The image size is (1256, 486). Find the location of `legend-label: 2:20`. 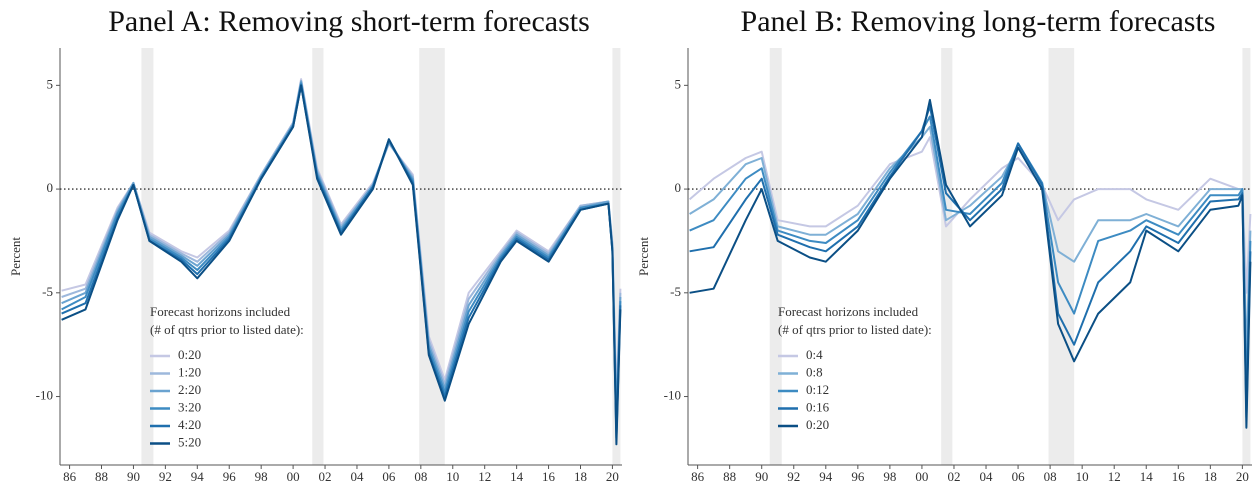

legend-label: 2:20 is located at coordinates (189, 389).